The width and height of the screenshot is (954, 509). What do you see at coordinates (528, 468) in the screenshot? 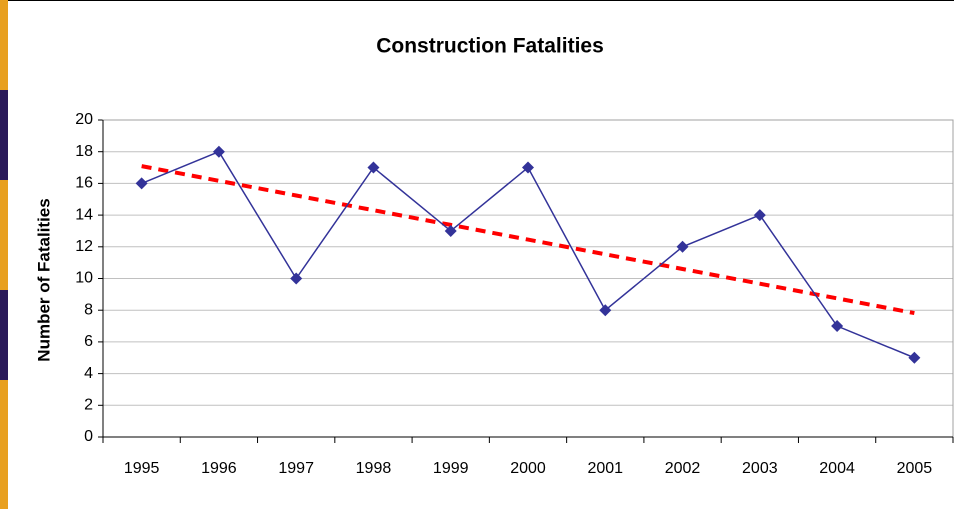
I see `x-tick-label: 2000` at bounding box center [528, 468].